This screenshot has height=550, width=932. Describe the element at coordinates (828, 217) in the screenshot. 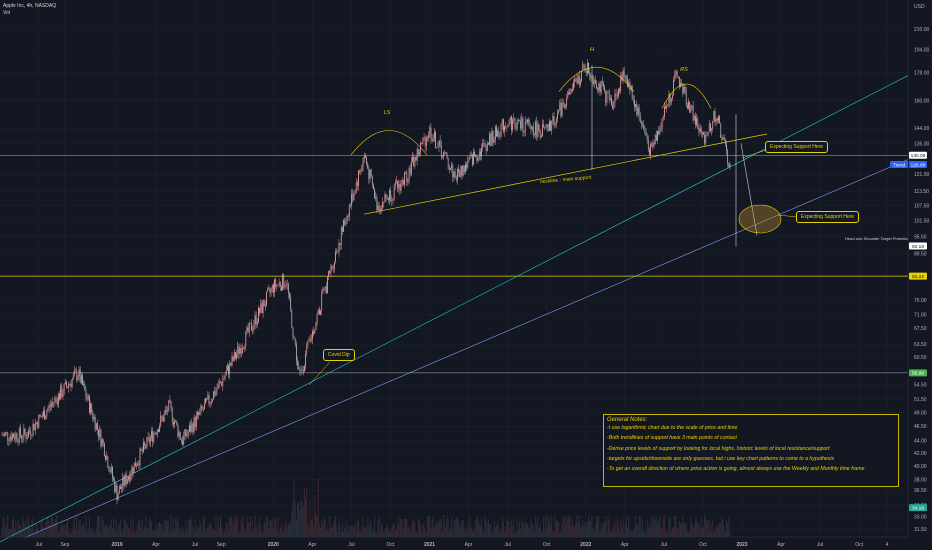

I see `support-callout-lower: Expecting Support Here` at that location.